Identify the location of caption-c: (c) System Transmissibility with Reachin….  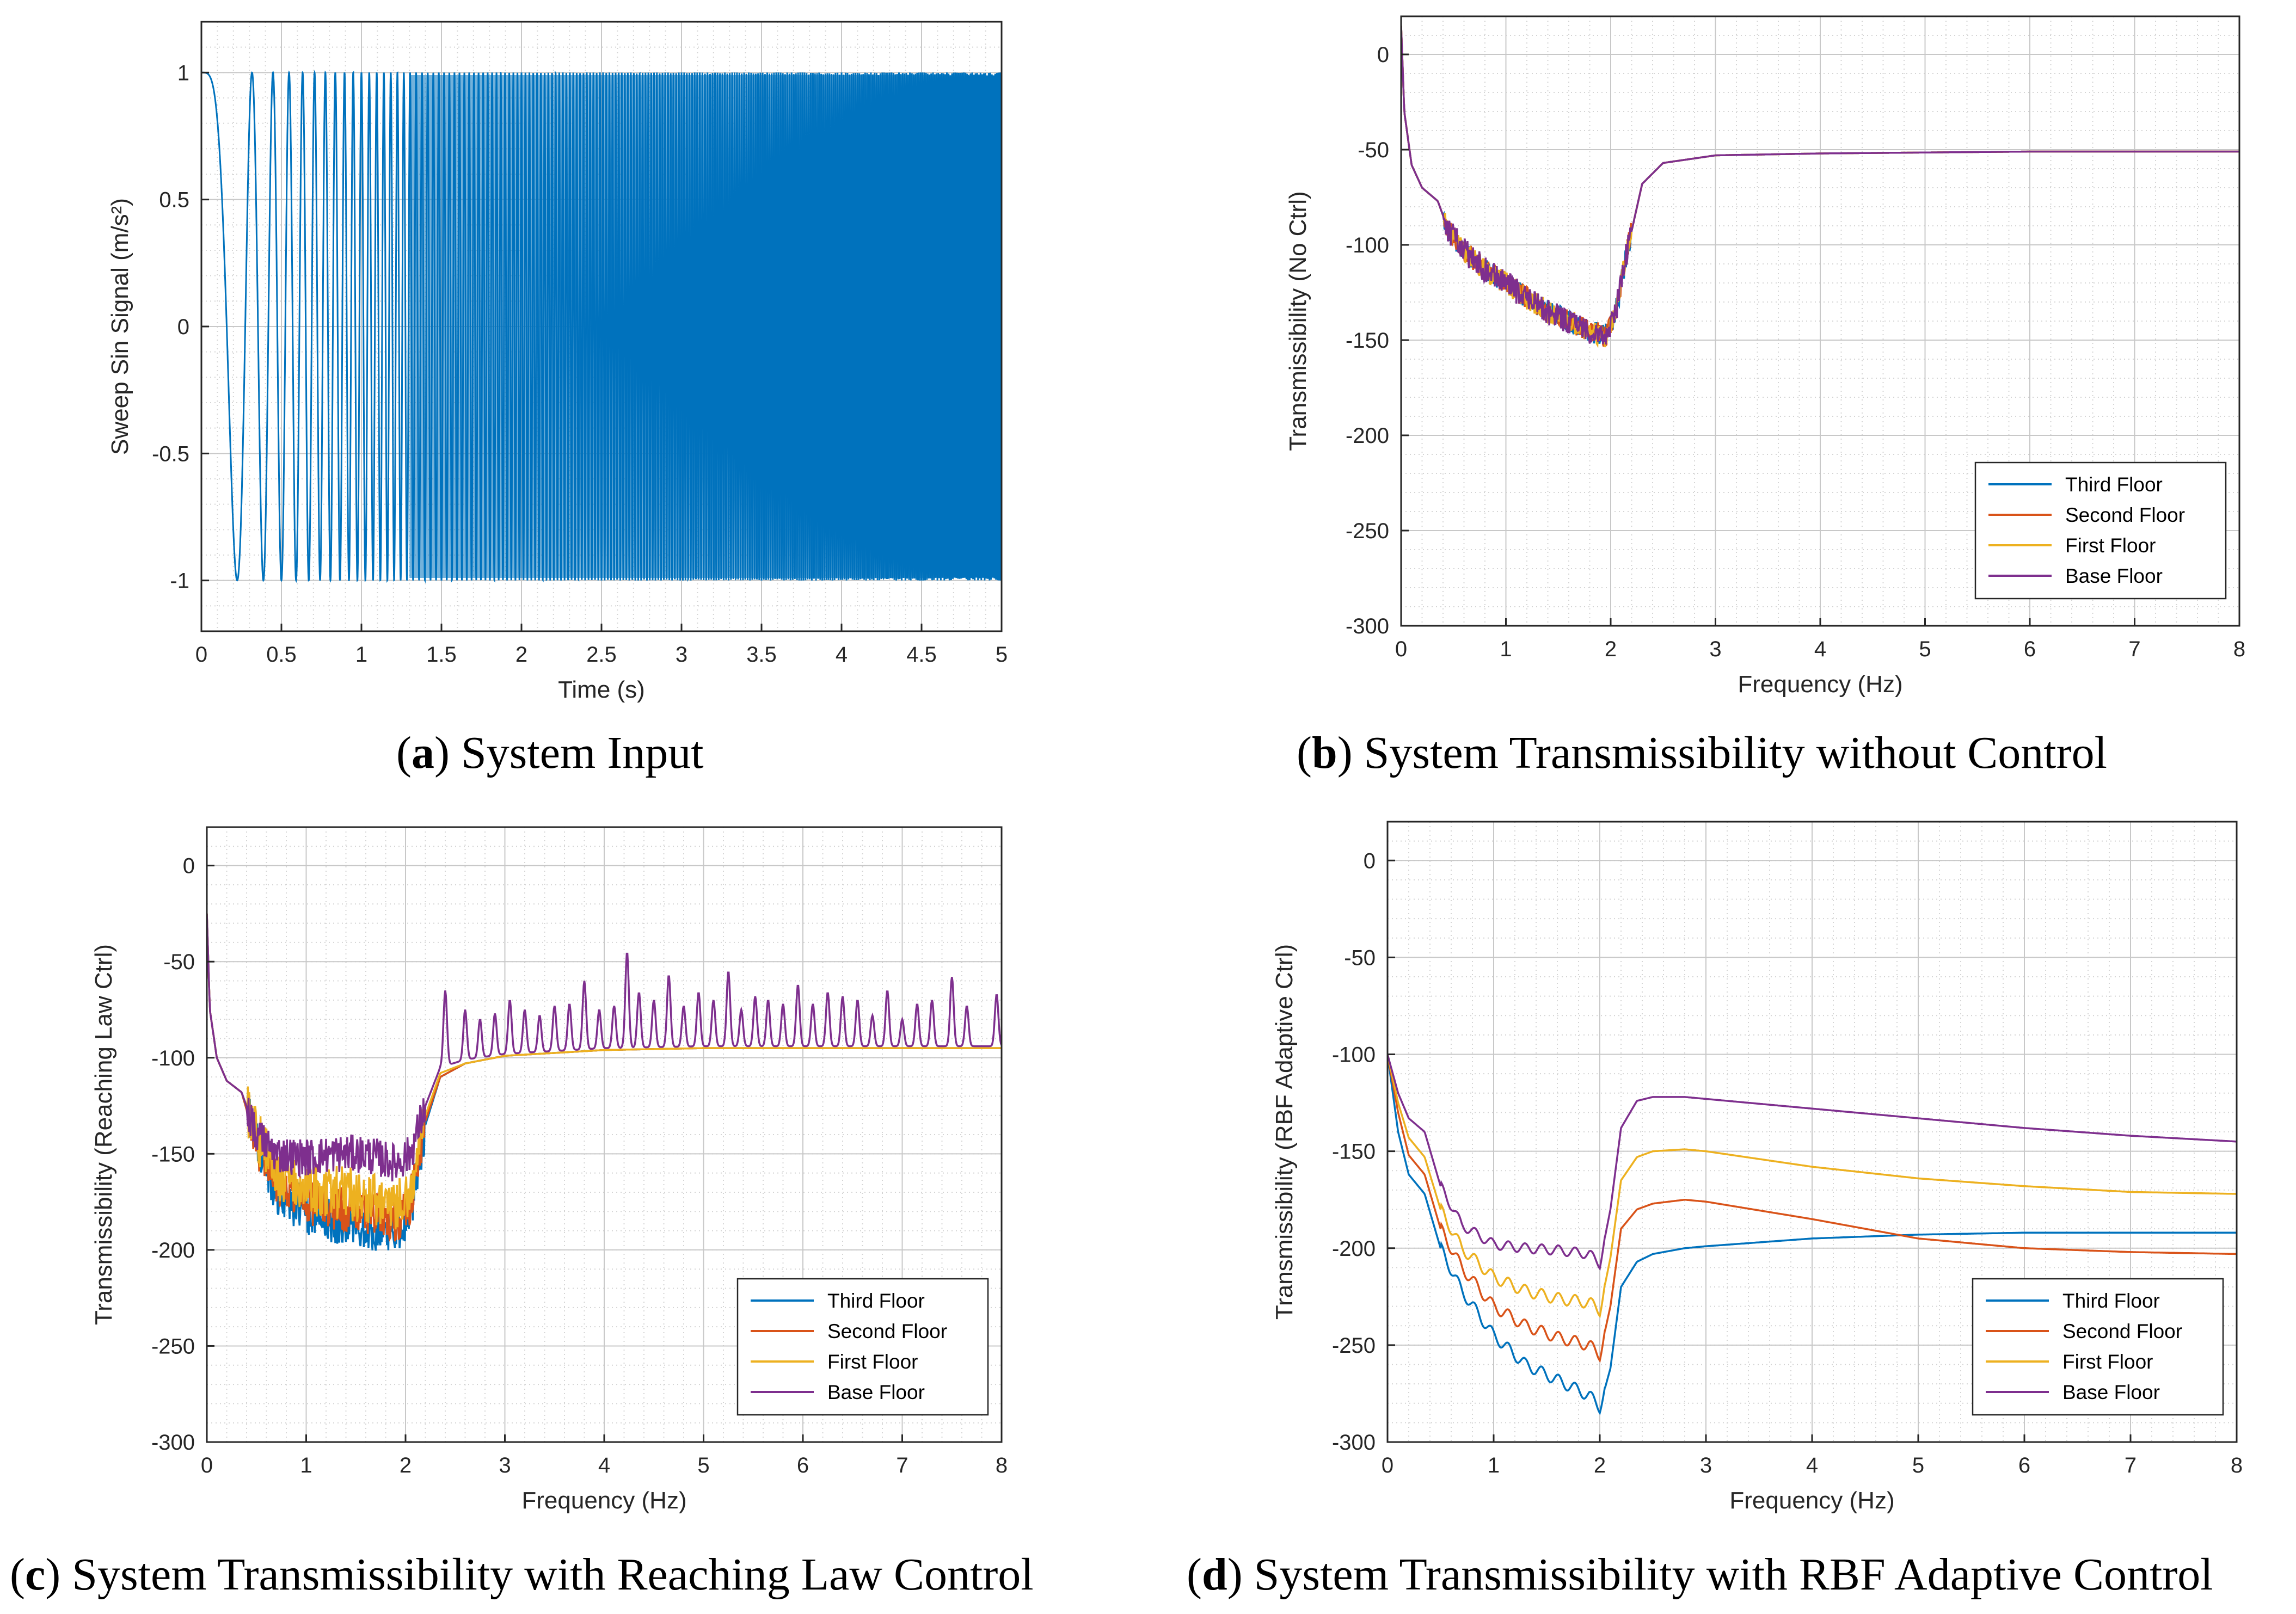
(522, 1574).